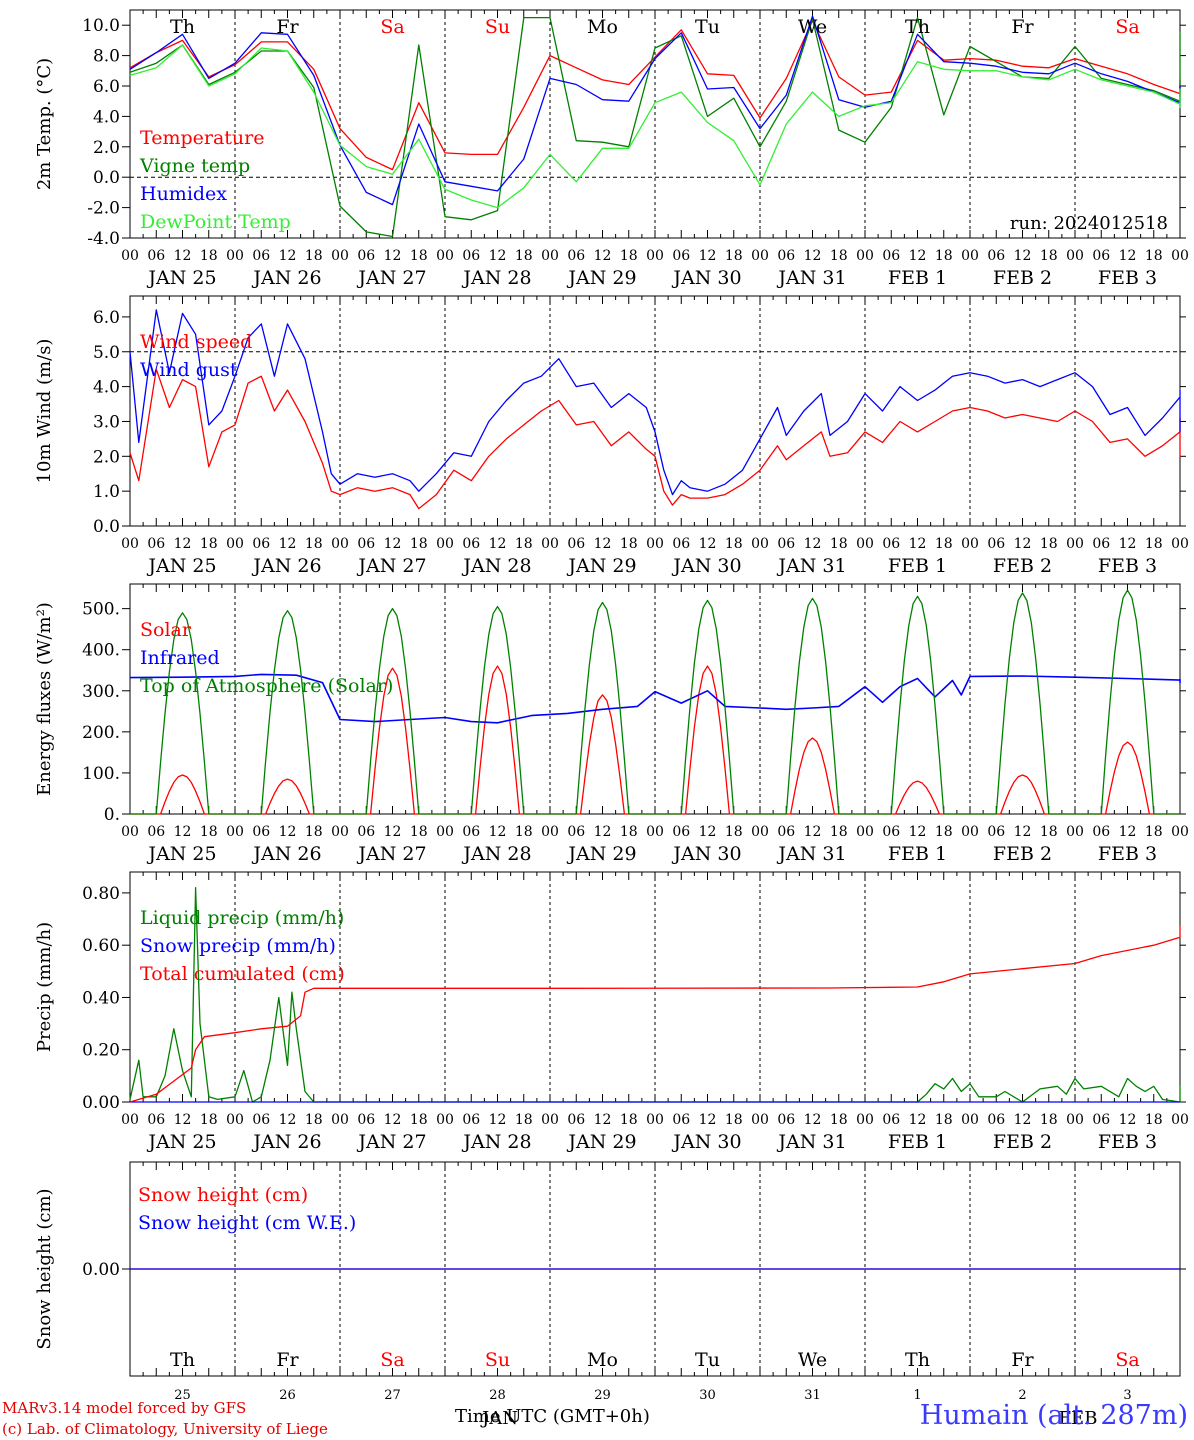 The height and width of the screenshot is (1440, 1194). What do you see at coordinates (247, 1223) in the screenshot?
I see `legend-entry: Snow height (cm W.E.)` at bounding box center [247, 1223].